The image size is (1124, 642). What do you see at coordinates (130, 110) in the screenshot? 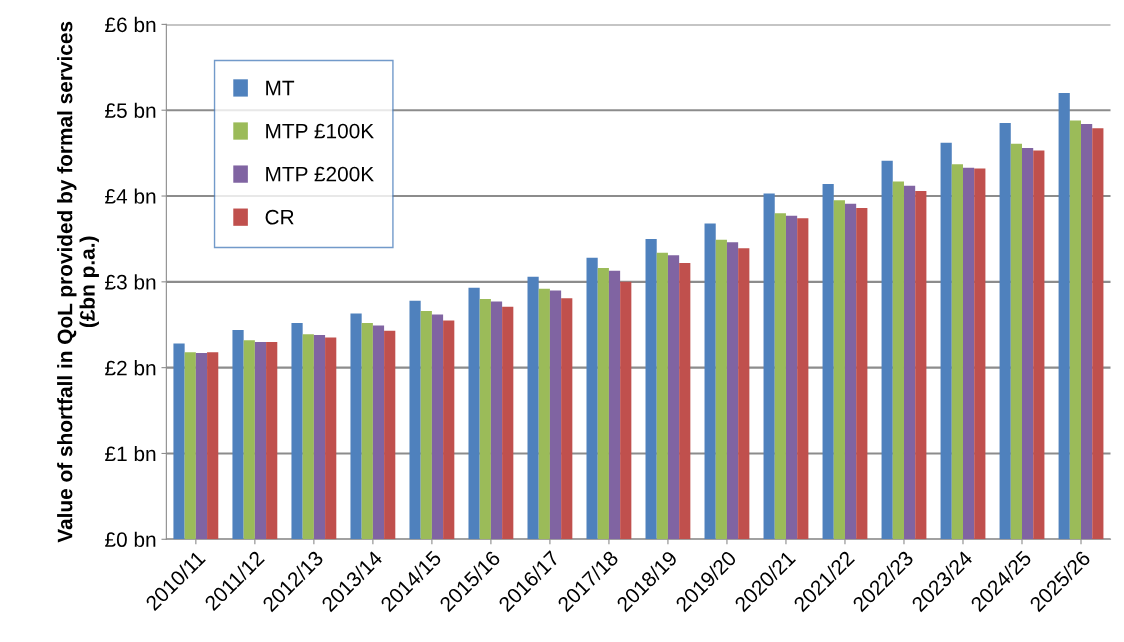
I see `y-tick-label: £5 bn` at bounding box center [130, 110].